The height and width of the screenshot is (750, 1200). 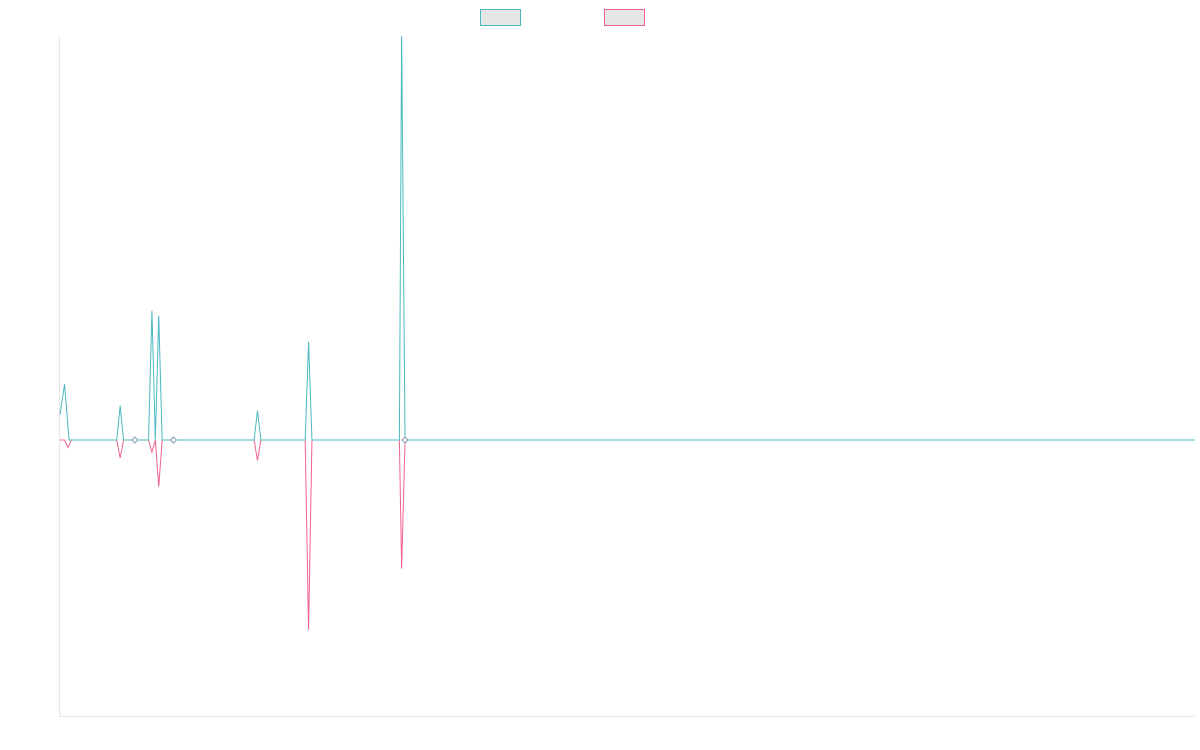 What do you see at coordinates (270, 440) in the screenshot?
I see `marker-layer` at bounding box center [270, 440].